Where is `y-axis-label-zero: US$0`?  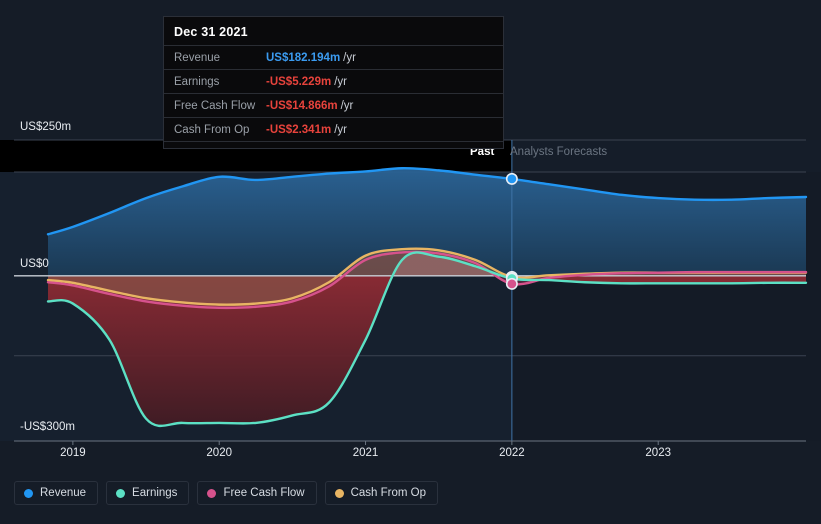
y-axis-label-zero: US$0 is located at coordinates (34, 264).